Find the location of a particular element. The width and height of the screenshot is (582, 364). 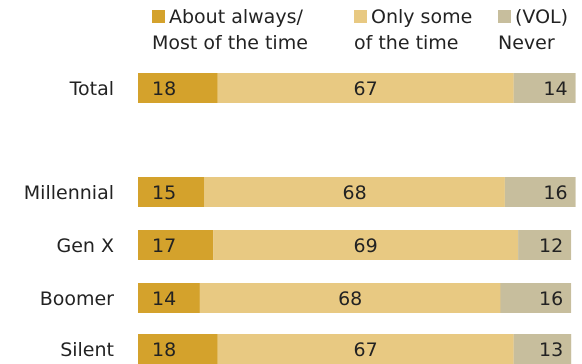

category-label-millennial: Millennial is located at coordinates (69, 193).